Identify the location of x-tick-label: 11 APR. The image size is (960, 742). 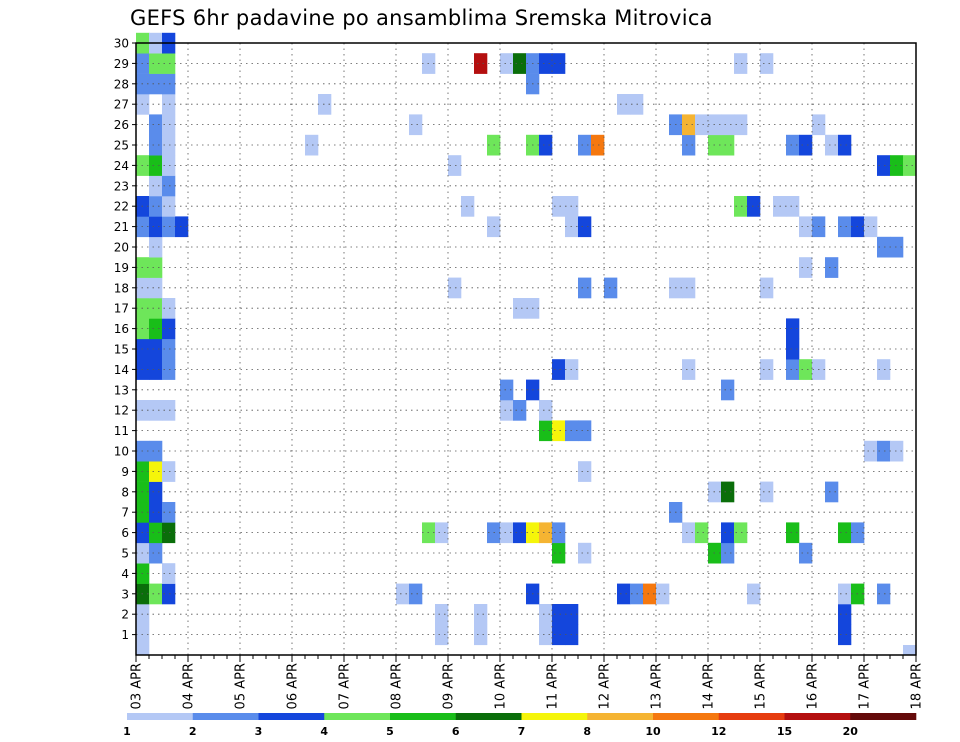
(553, 686).